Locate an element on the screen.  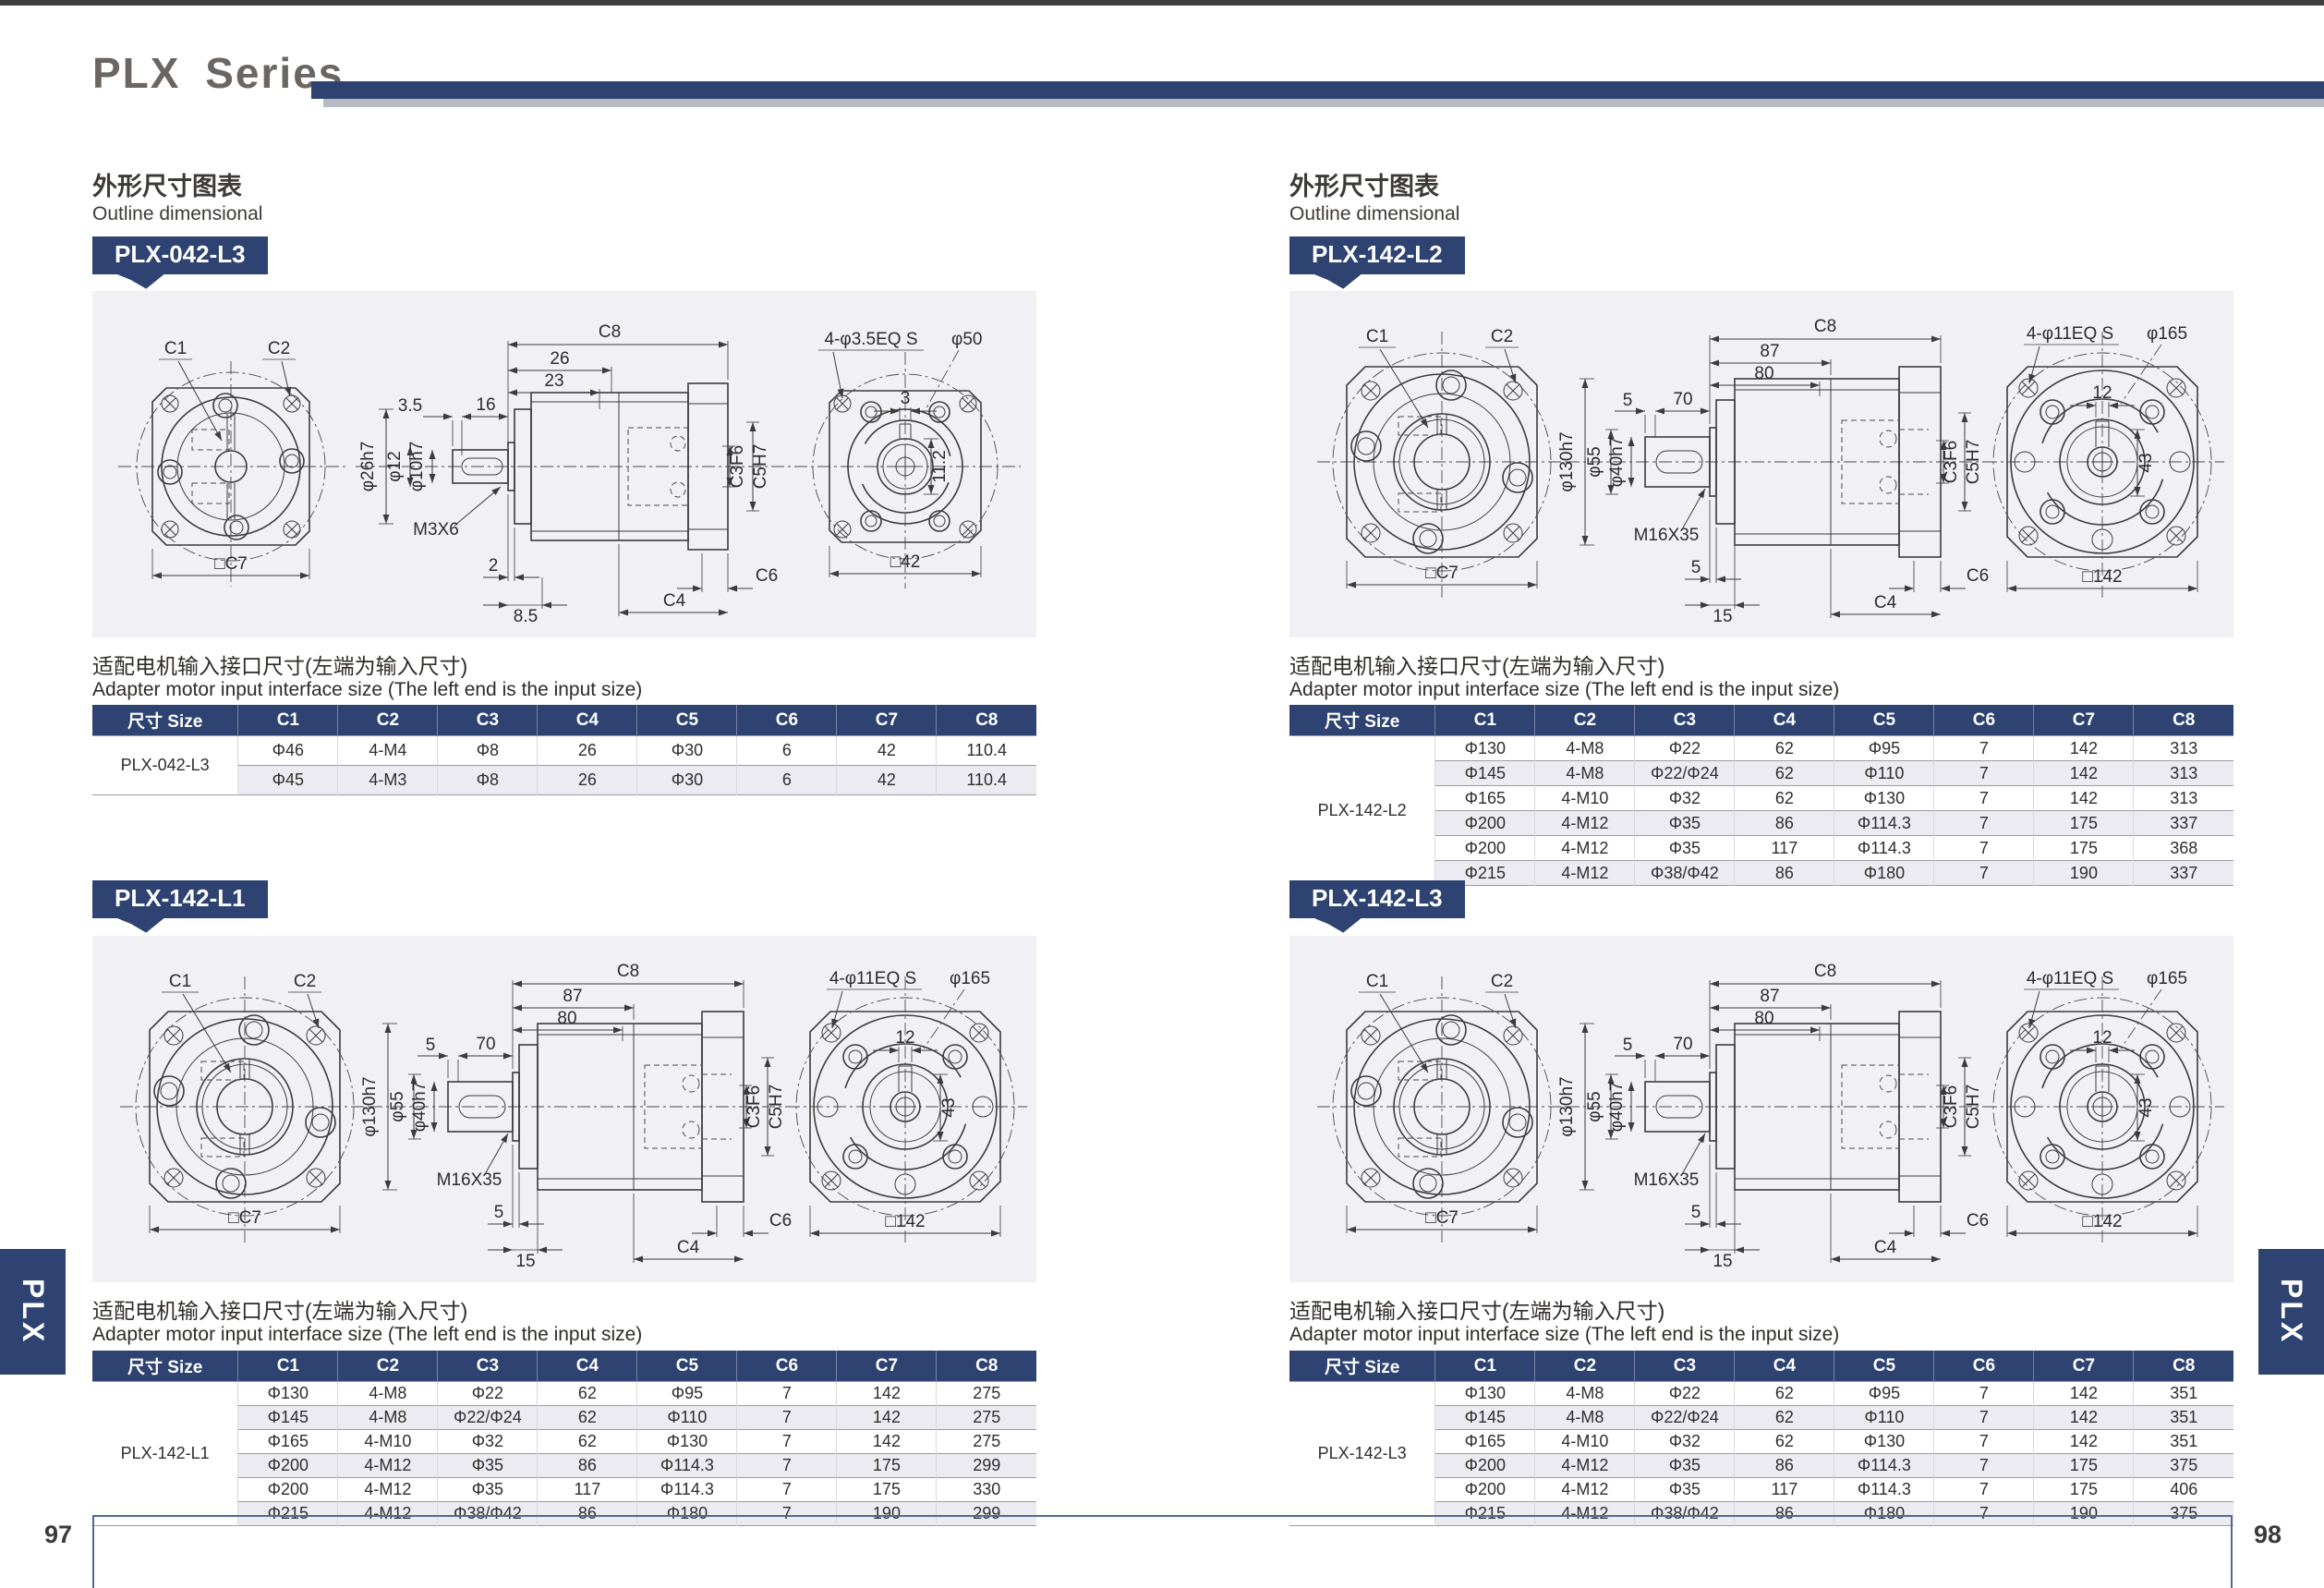
footer-rule is located at coordinates (1162, 1516).